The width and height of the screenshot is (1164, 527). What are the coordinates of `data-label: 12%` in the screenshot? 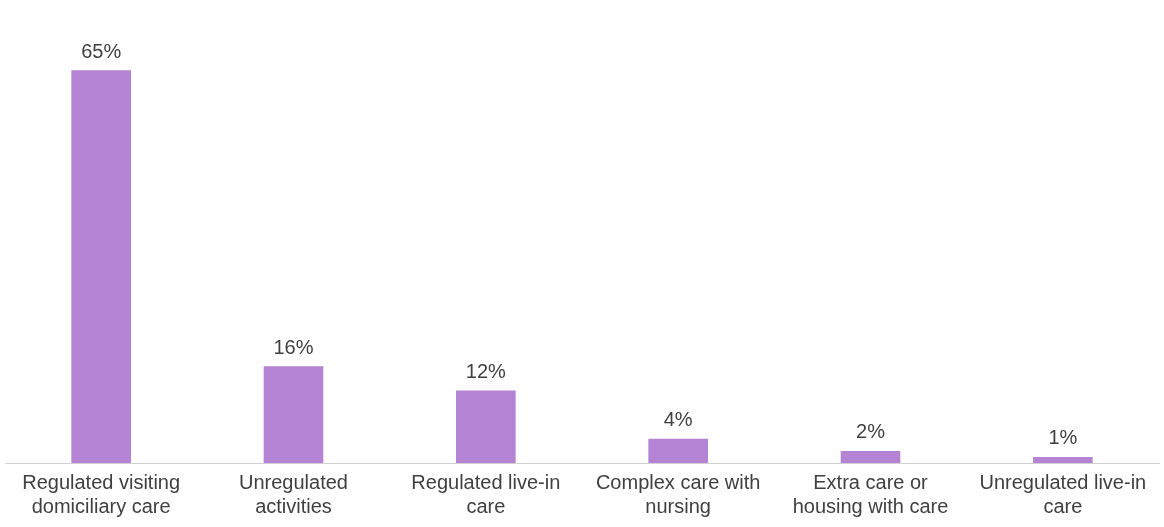 It's located at (486, 371).